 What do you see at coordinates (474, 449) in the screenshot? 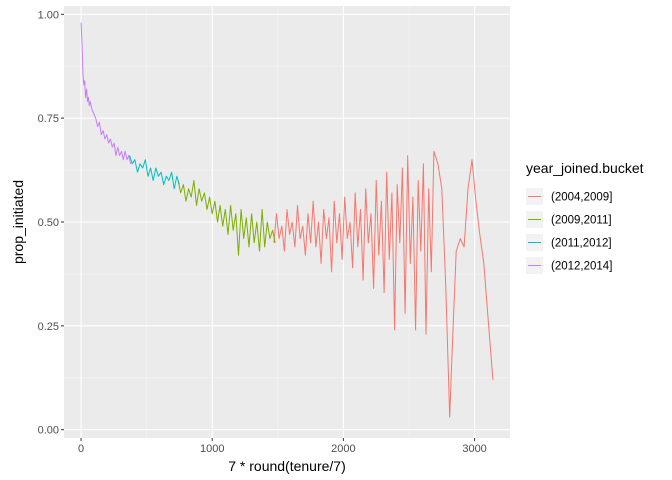
I see `x-tick-label: 3000` at bounding box center [474, 449].